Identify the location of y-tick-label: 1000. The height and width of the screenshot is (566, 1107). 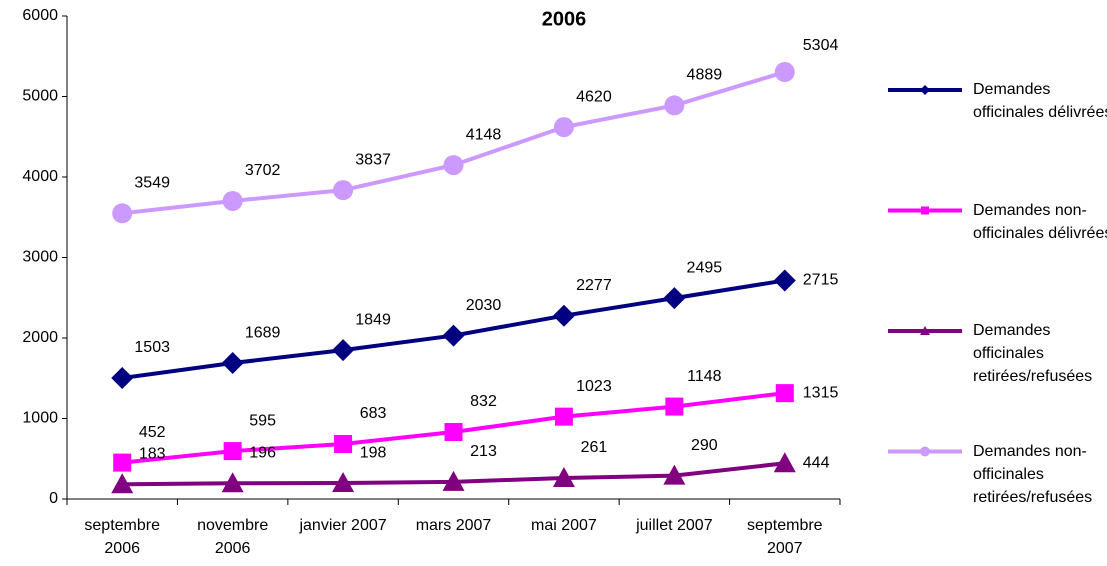
(40, 418).